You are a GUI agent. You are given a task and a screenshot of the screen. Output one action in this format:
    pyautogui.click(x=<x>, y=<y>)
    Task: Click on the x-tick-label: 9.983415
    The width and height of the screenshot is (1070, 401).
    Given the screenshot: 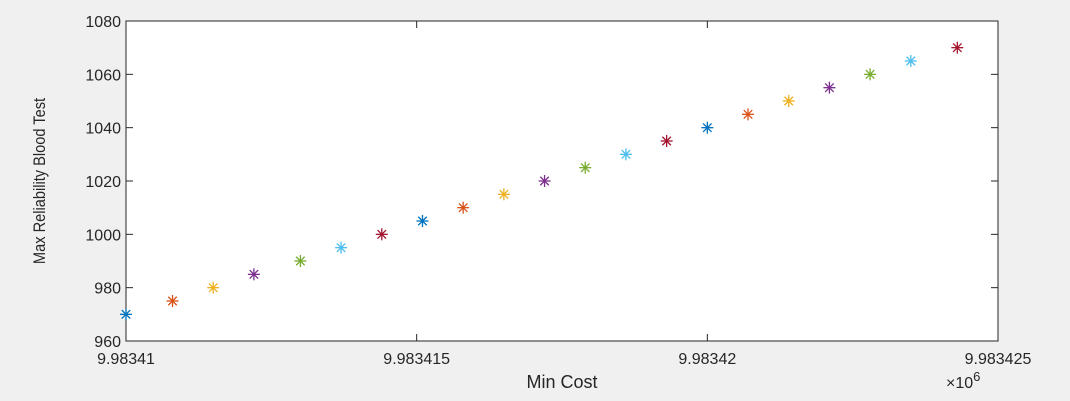 What is the action you would take?
    pyautogui.click(x=416, y=359)
    